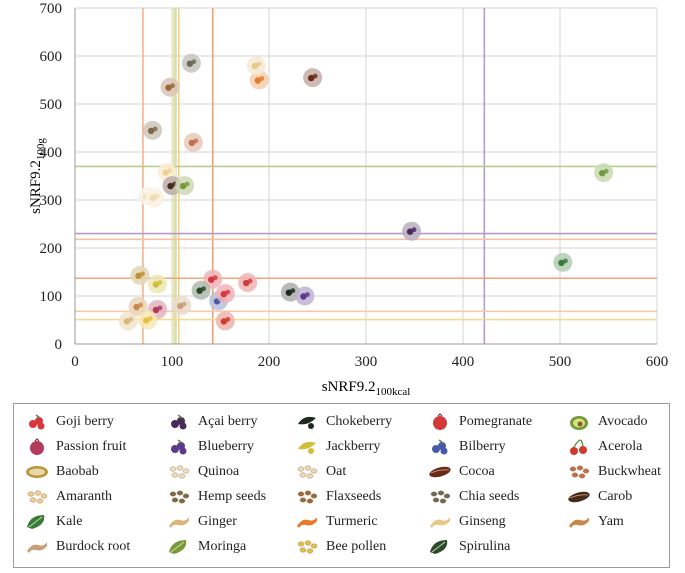  What do you see at coordinates (343, 422) in the screenshot?
I see `legend-item-chokeberry: Chokeberry` at bounding box center [343, 422].